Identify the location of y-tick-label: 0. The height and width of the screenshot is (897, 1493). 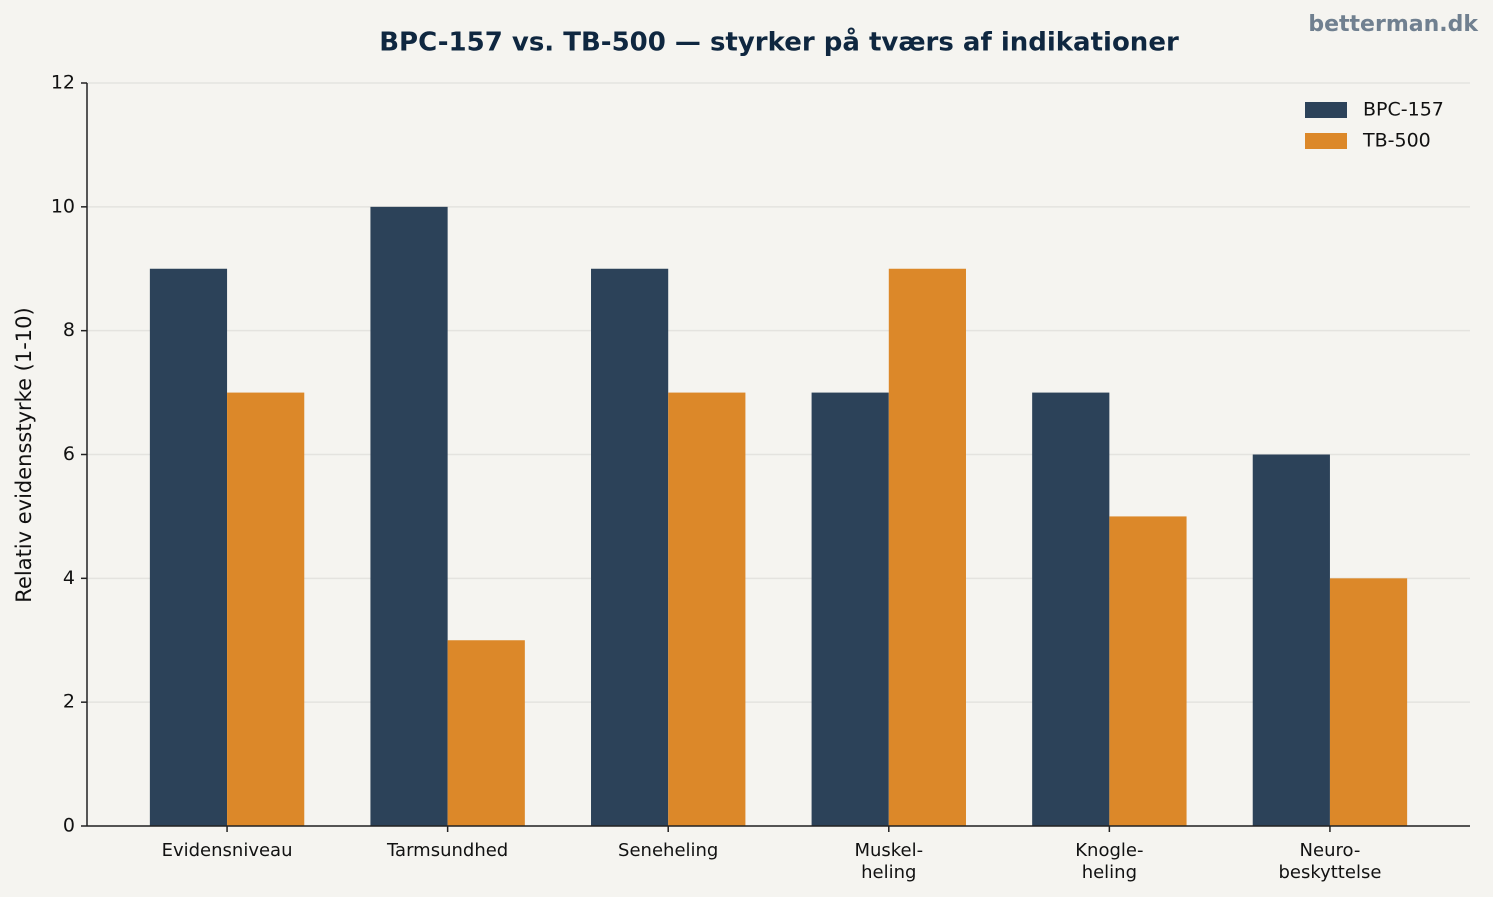
(69, 826).